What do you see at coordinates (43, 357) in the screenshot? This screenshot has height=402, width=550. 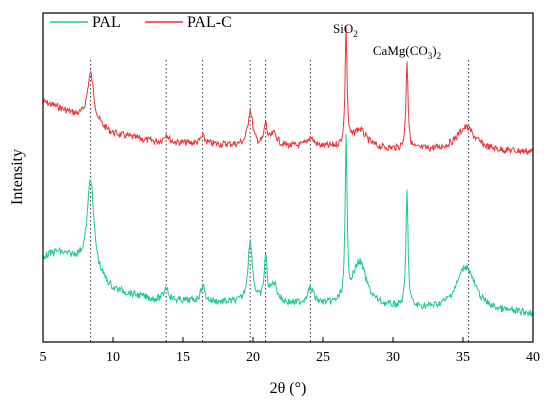 I see `x-tick-label: 5` at bounding box center [43, 357].